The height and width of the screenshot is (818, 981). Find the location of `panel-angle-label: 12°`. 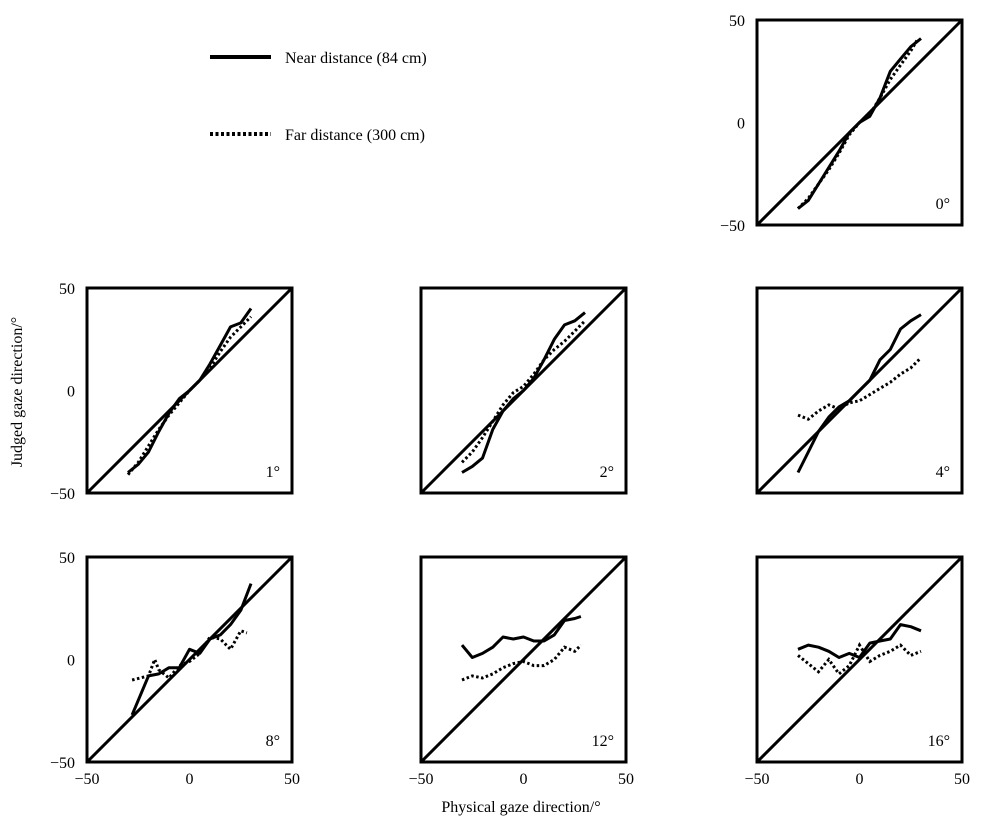

panel-angle-label: 12° is located at coordinates (603, 741).